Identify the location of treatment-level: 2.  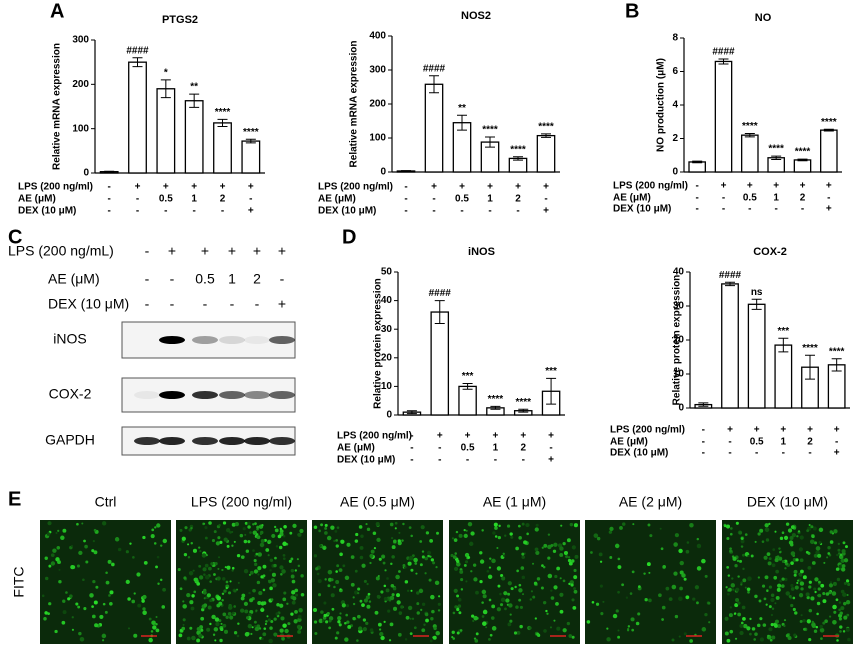
(810, 442).